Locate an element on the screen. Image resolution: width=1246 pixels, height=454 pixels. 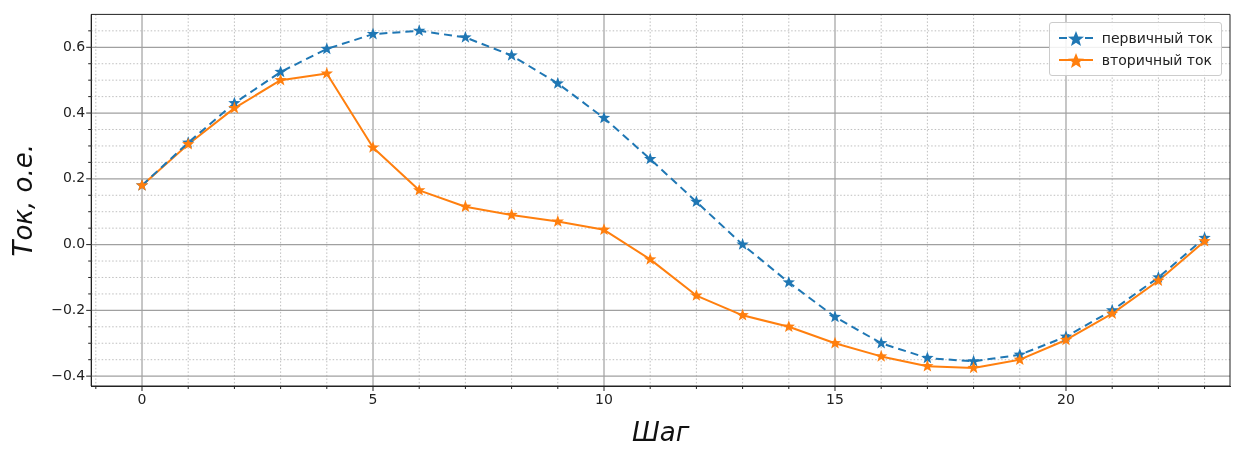
y-tick-label: 0.2 is located at coordinates (74, 177).